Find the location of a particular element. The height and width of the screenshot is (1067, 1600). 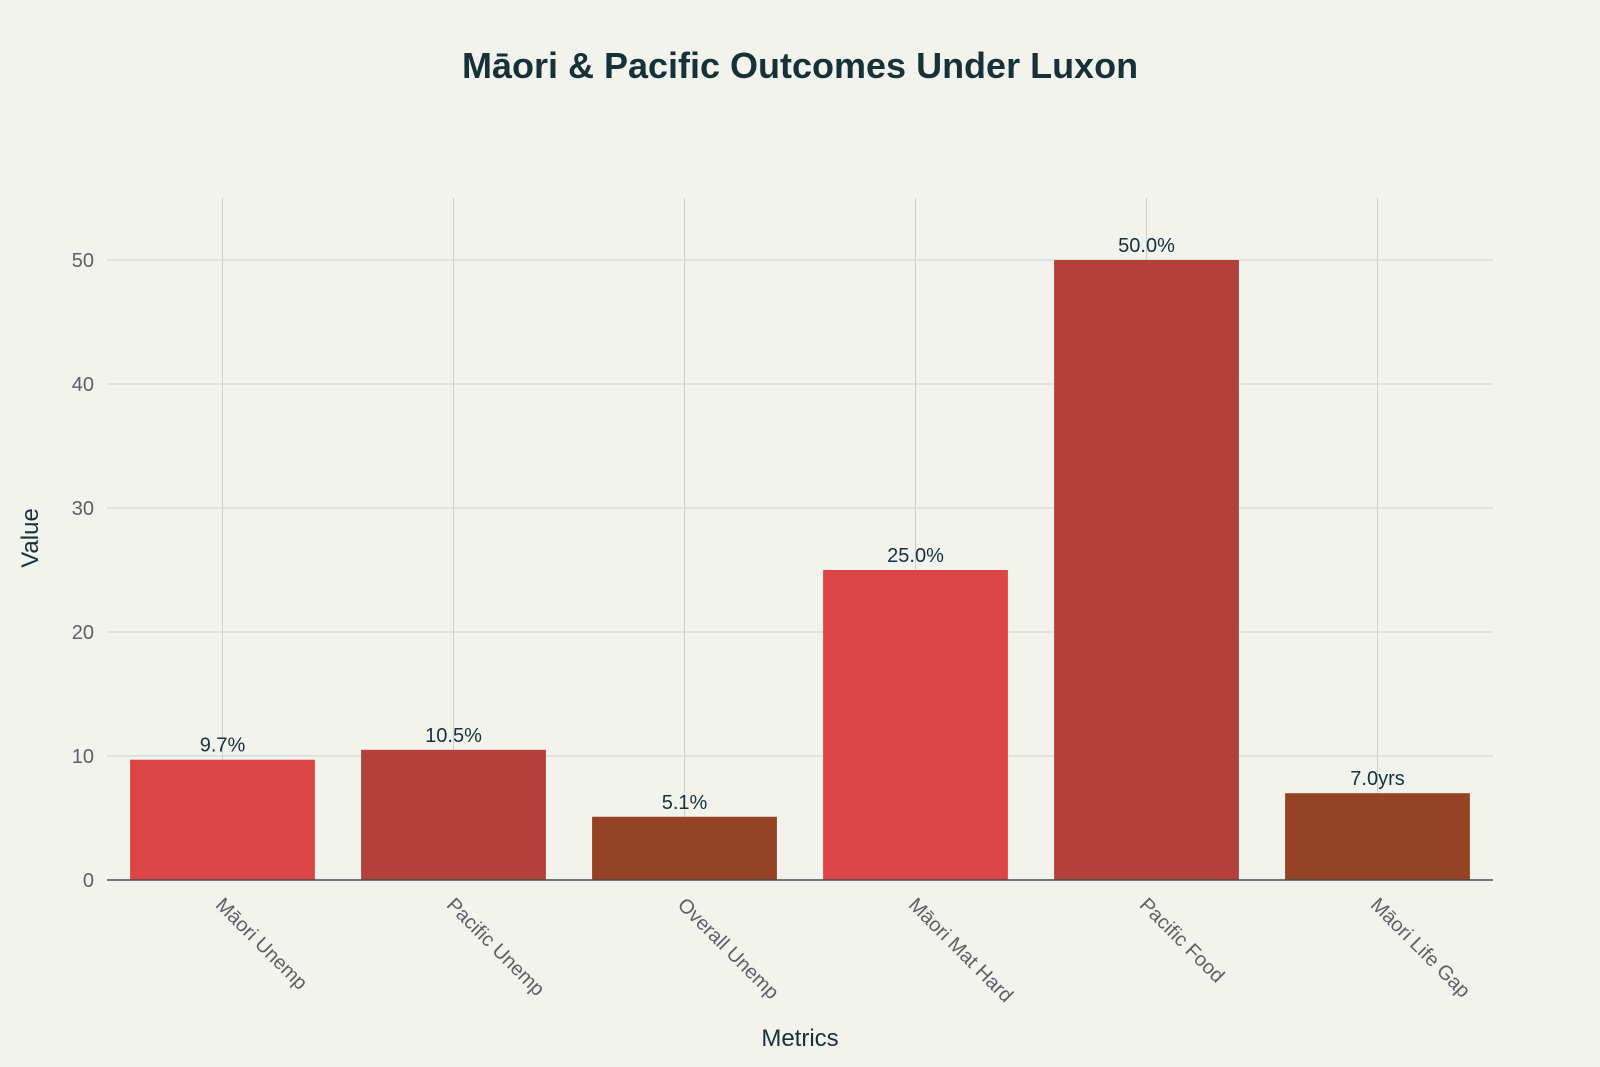

y-tick-label-1: 10 is located at coordinates (83, 757).